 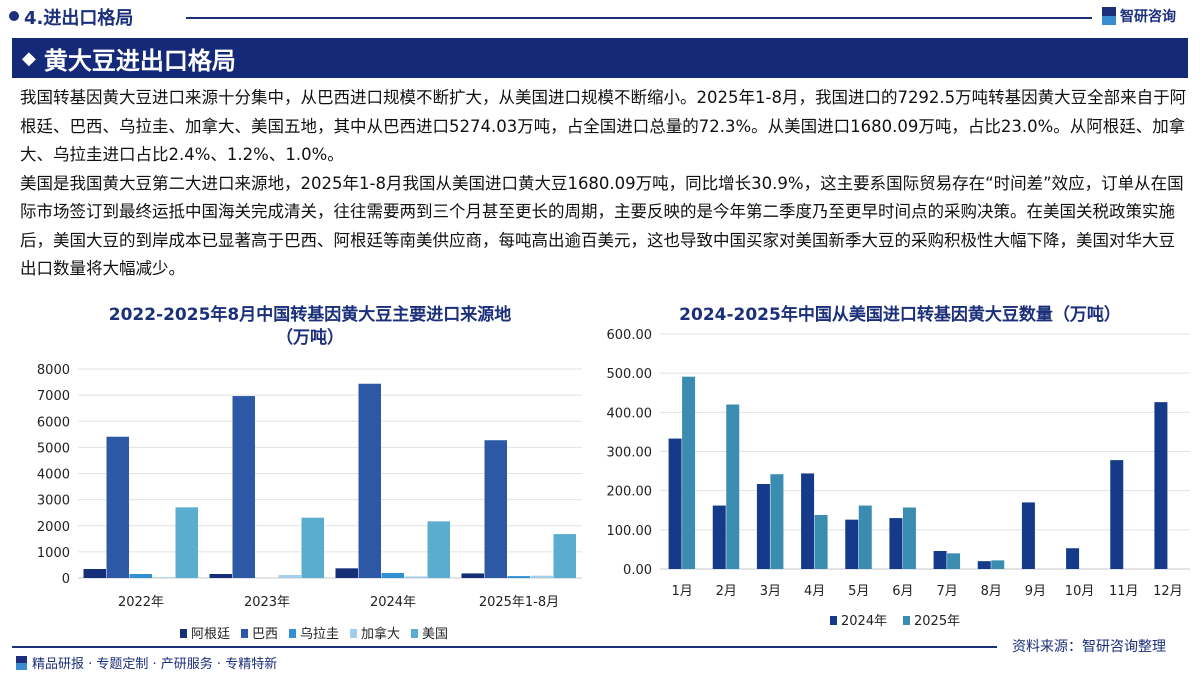 I want to click on bar-美国-2025年1-8月, so click(x=564, y=556).